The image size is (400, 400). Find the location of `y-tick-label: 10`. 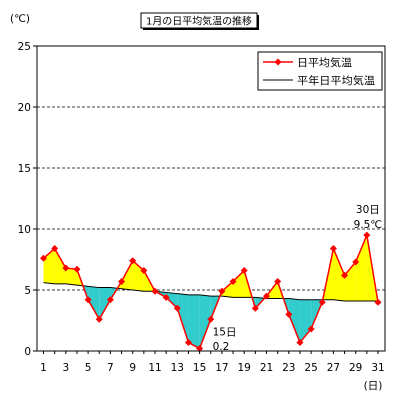

y-tick-label: 10 is located at coordinates (24, 230).